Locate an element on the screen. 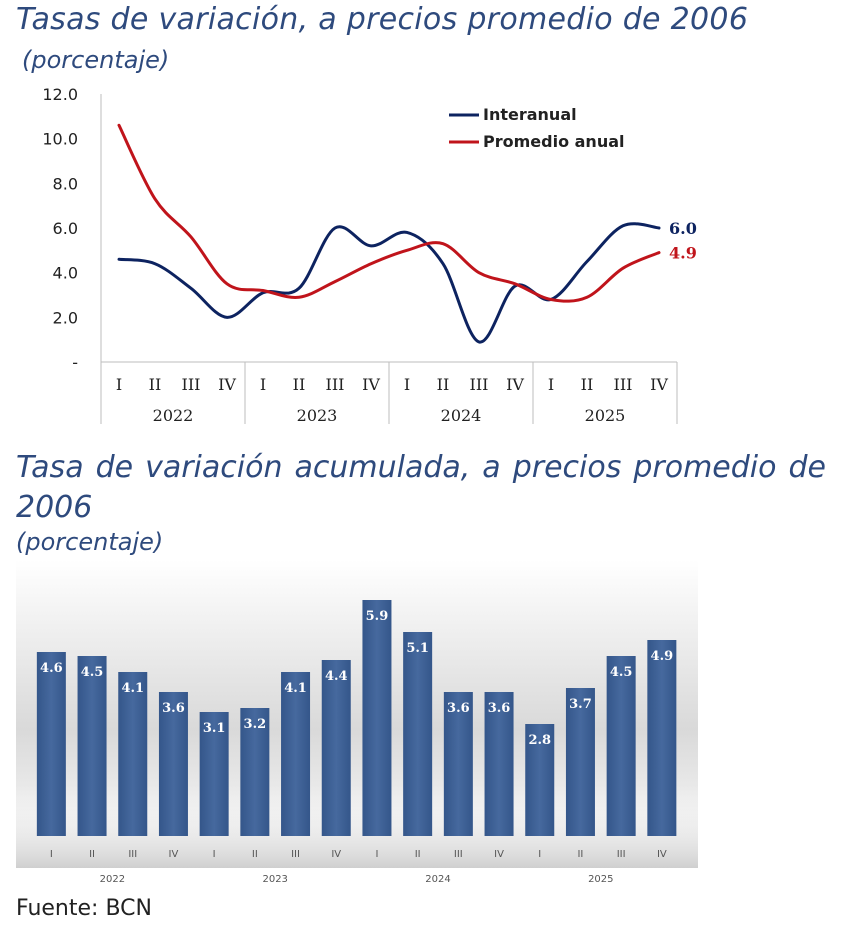  bar-value-label: 5.1 is located at coordinates (417, 648).